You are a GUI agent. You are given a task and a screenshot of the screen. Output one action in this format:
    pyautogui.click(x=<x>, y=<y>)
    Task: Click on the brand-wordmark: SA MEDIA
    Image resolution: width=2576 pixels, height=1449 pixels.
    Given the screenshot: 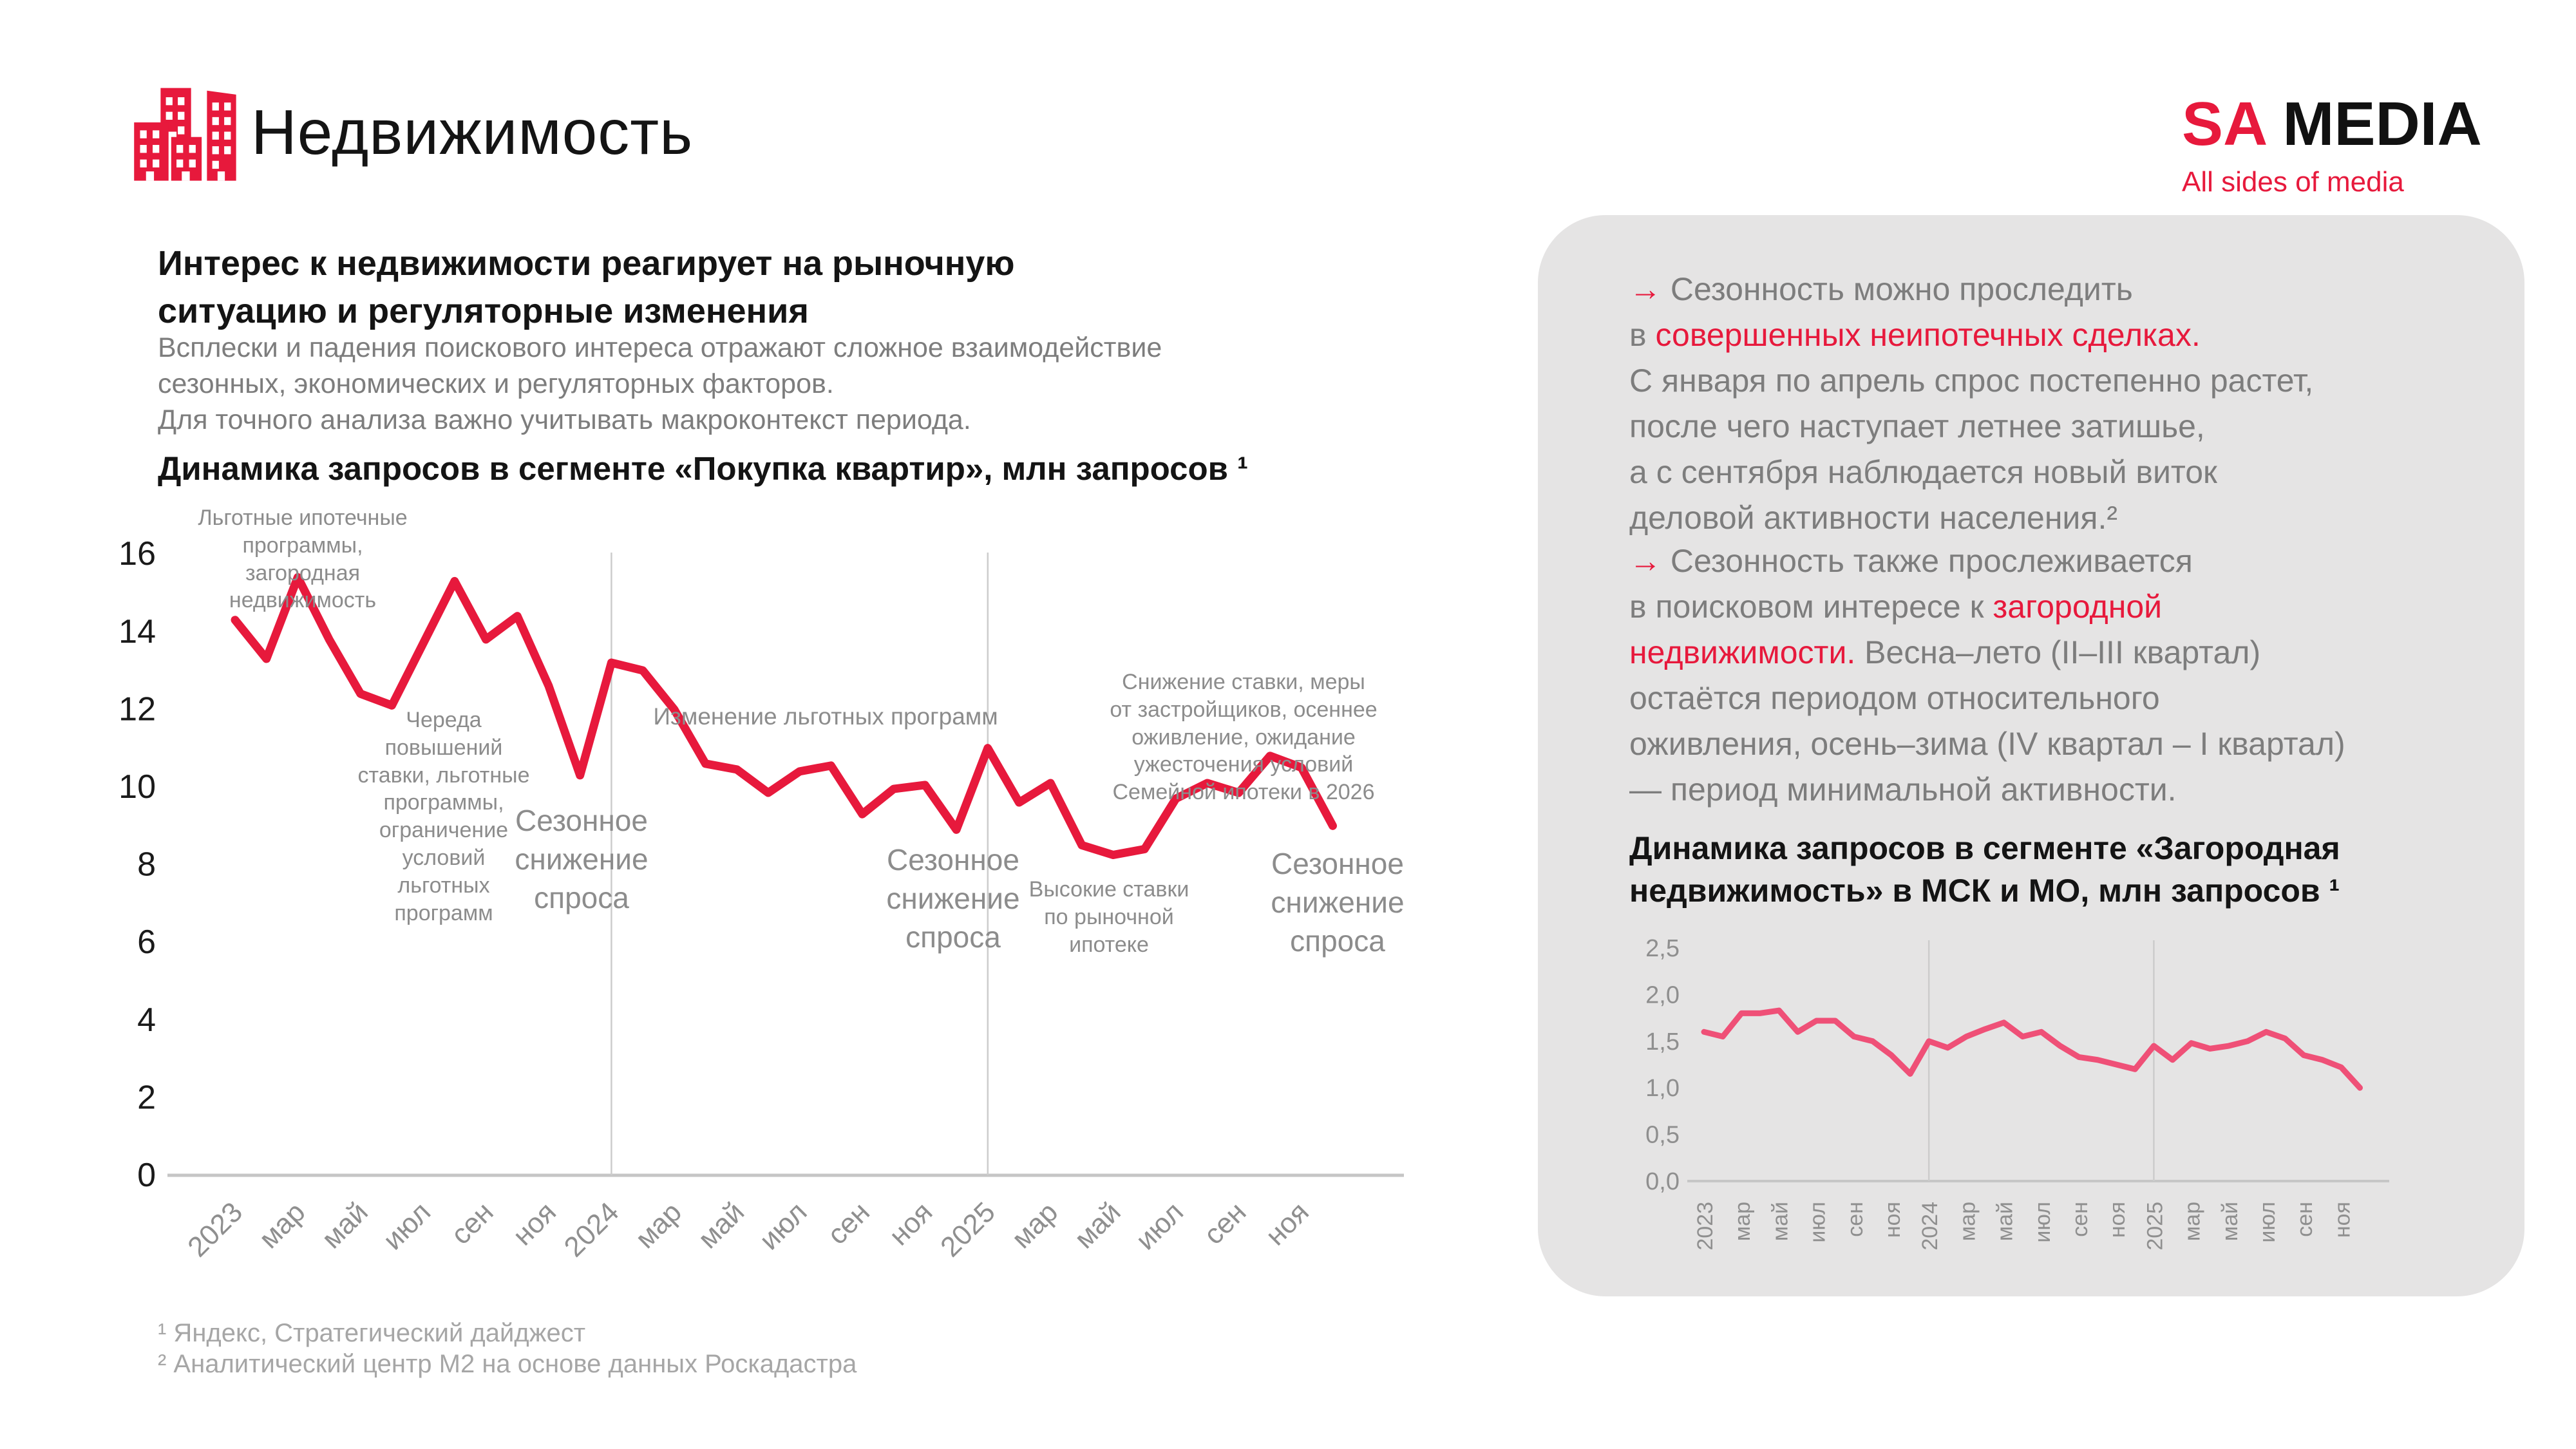 What is the action you would take?
    pyautogui.click(x=2332, y=124)
    